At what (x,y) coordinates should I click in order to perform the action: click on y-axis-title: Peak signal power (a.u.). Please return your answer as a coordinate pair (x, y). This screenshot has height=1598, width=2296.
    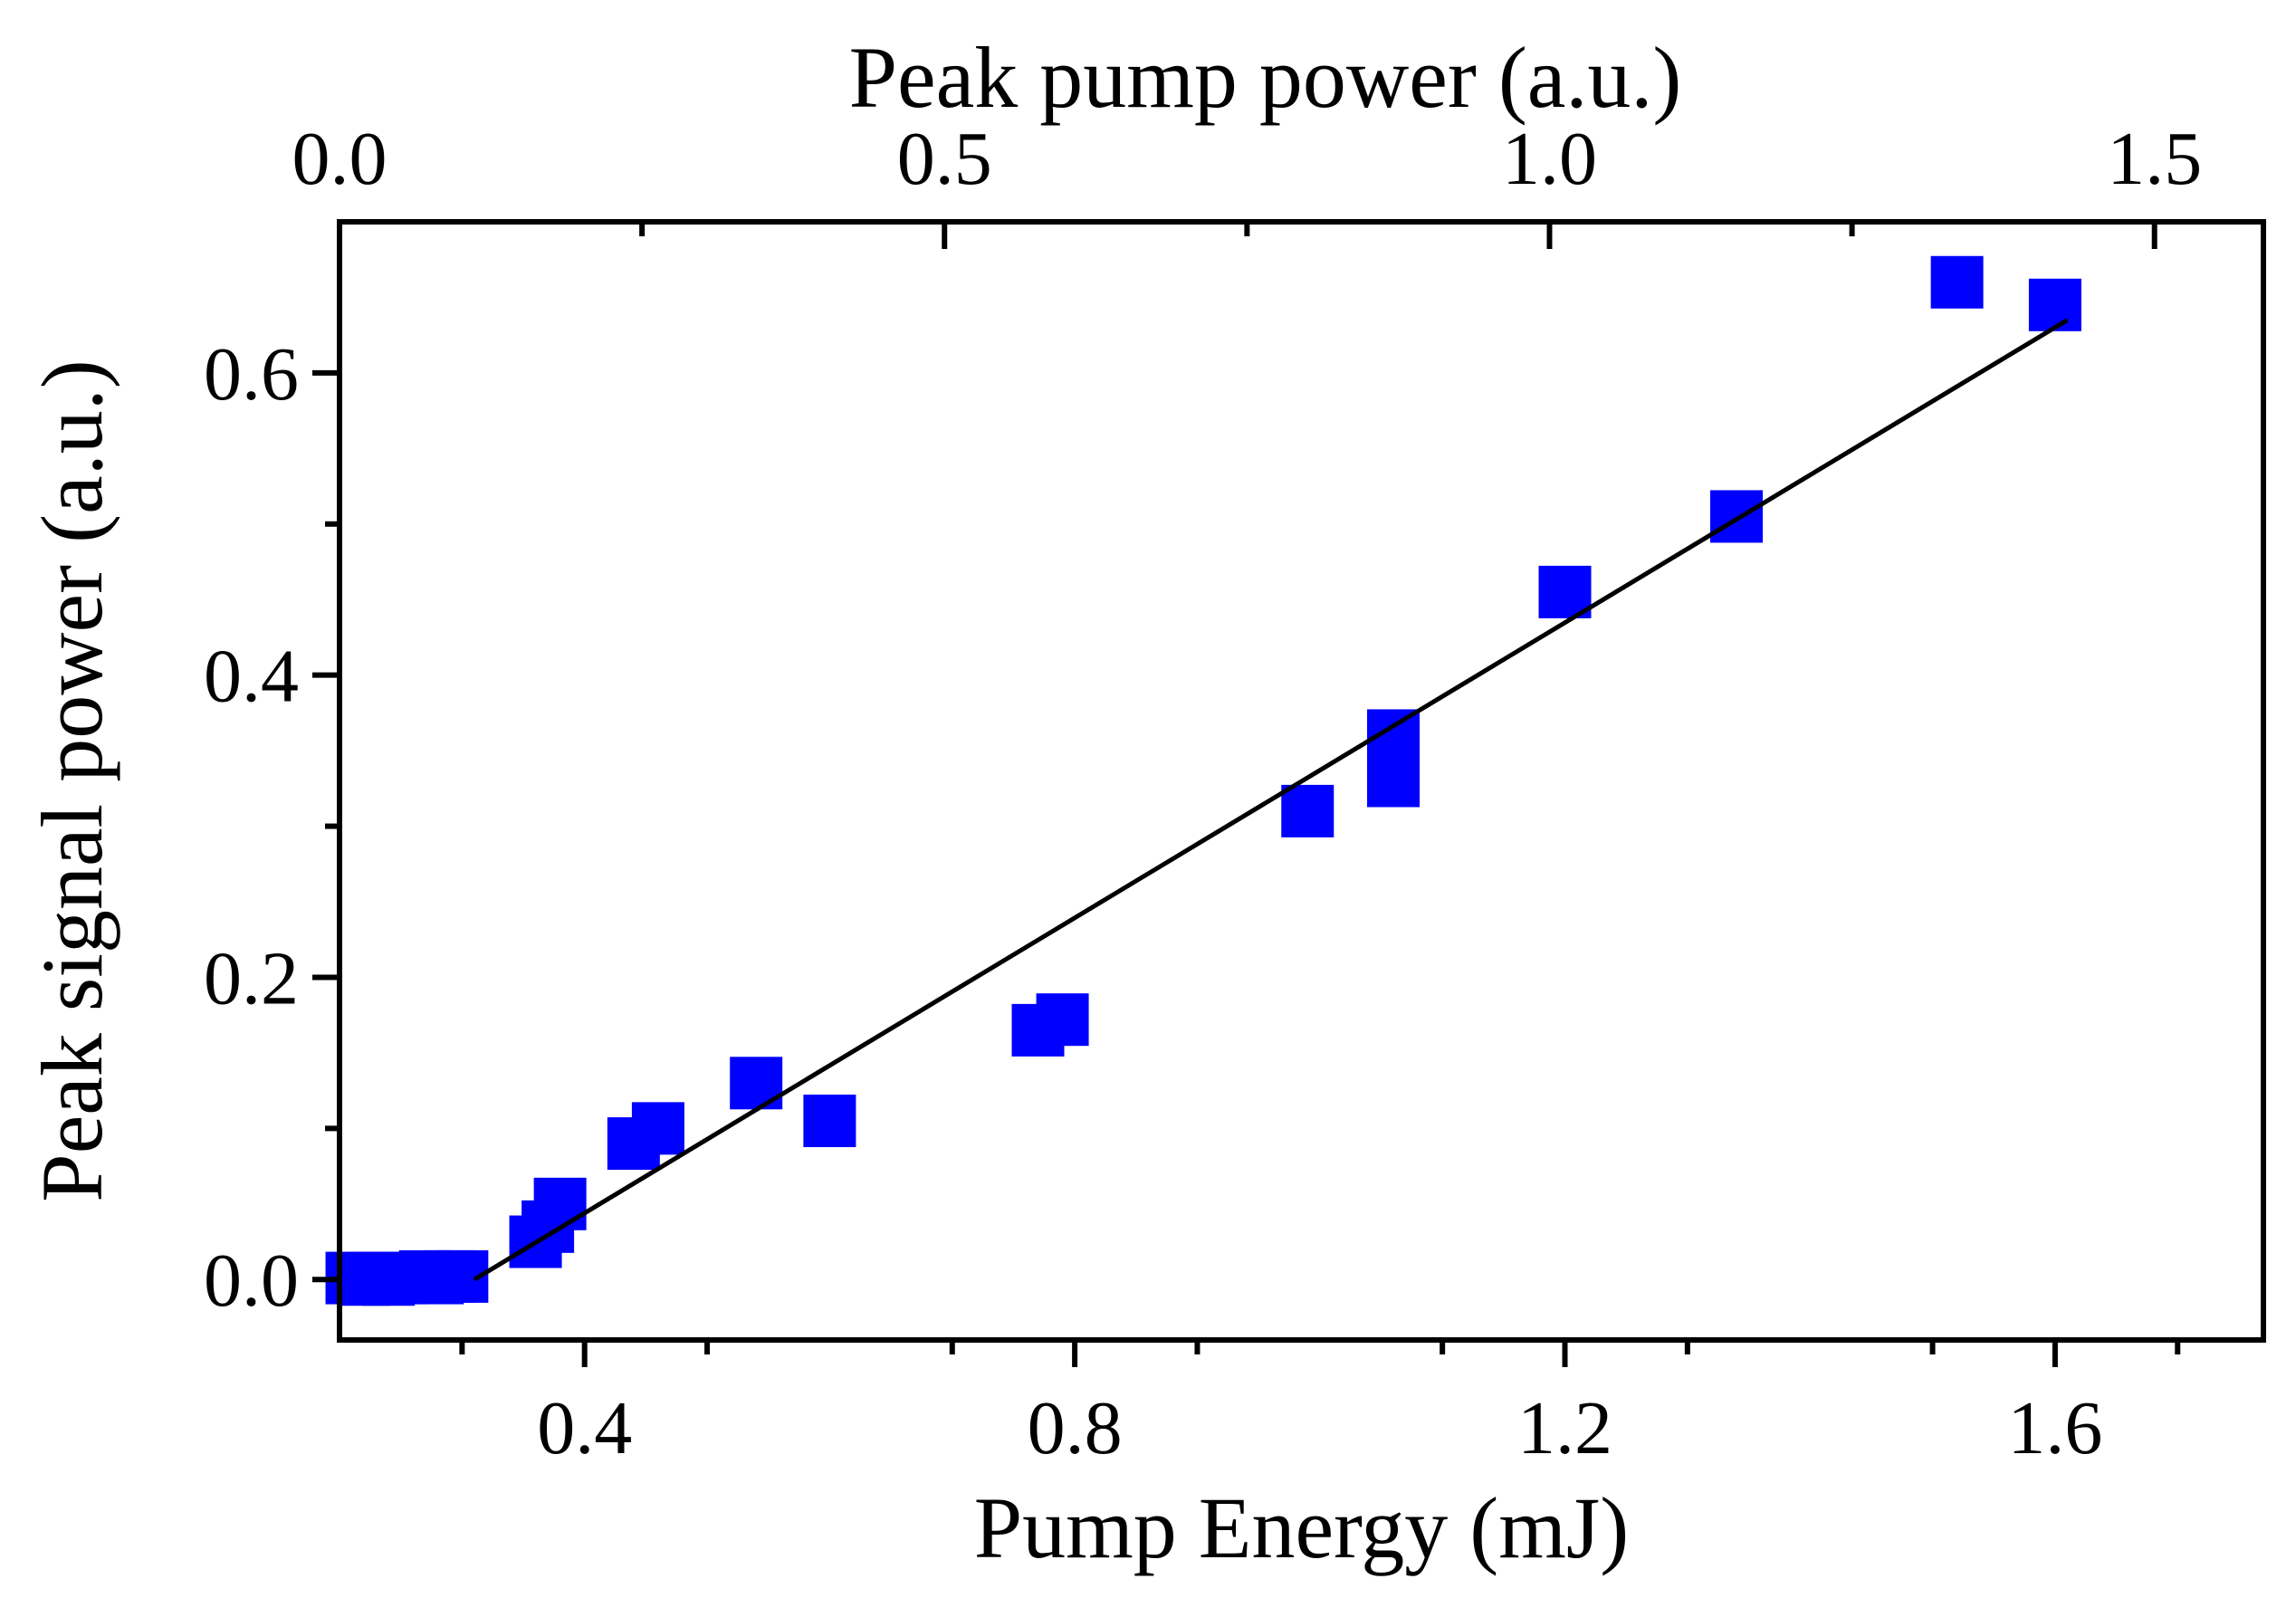
    Looking at the image, I should click on (72, 780).